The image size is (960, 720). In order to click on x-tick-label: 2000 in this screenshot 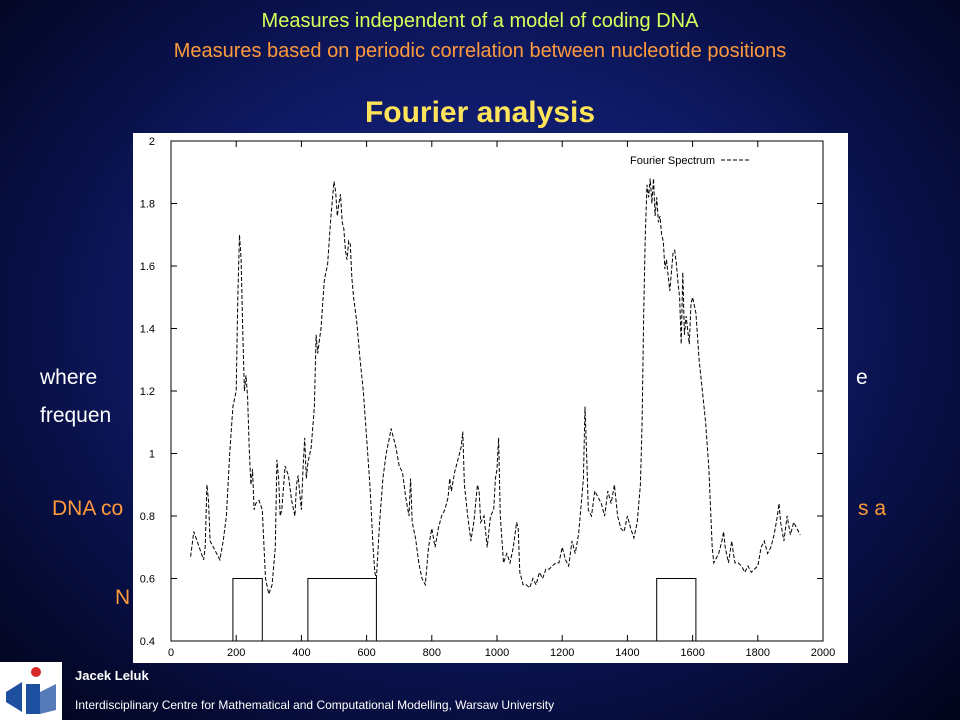, I will do `click(823, 653)`.